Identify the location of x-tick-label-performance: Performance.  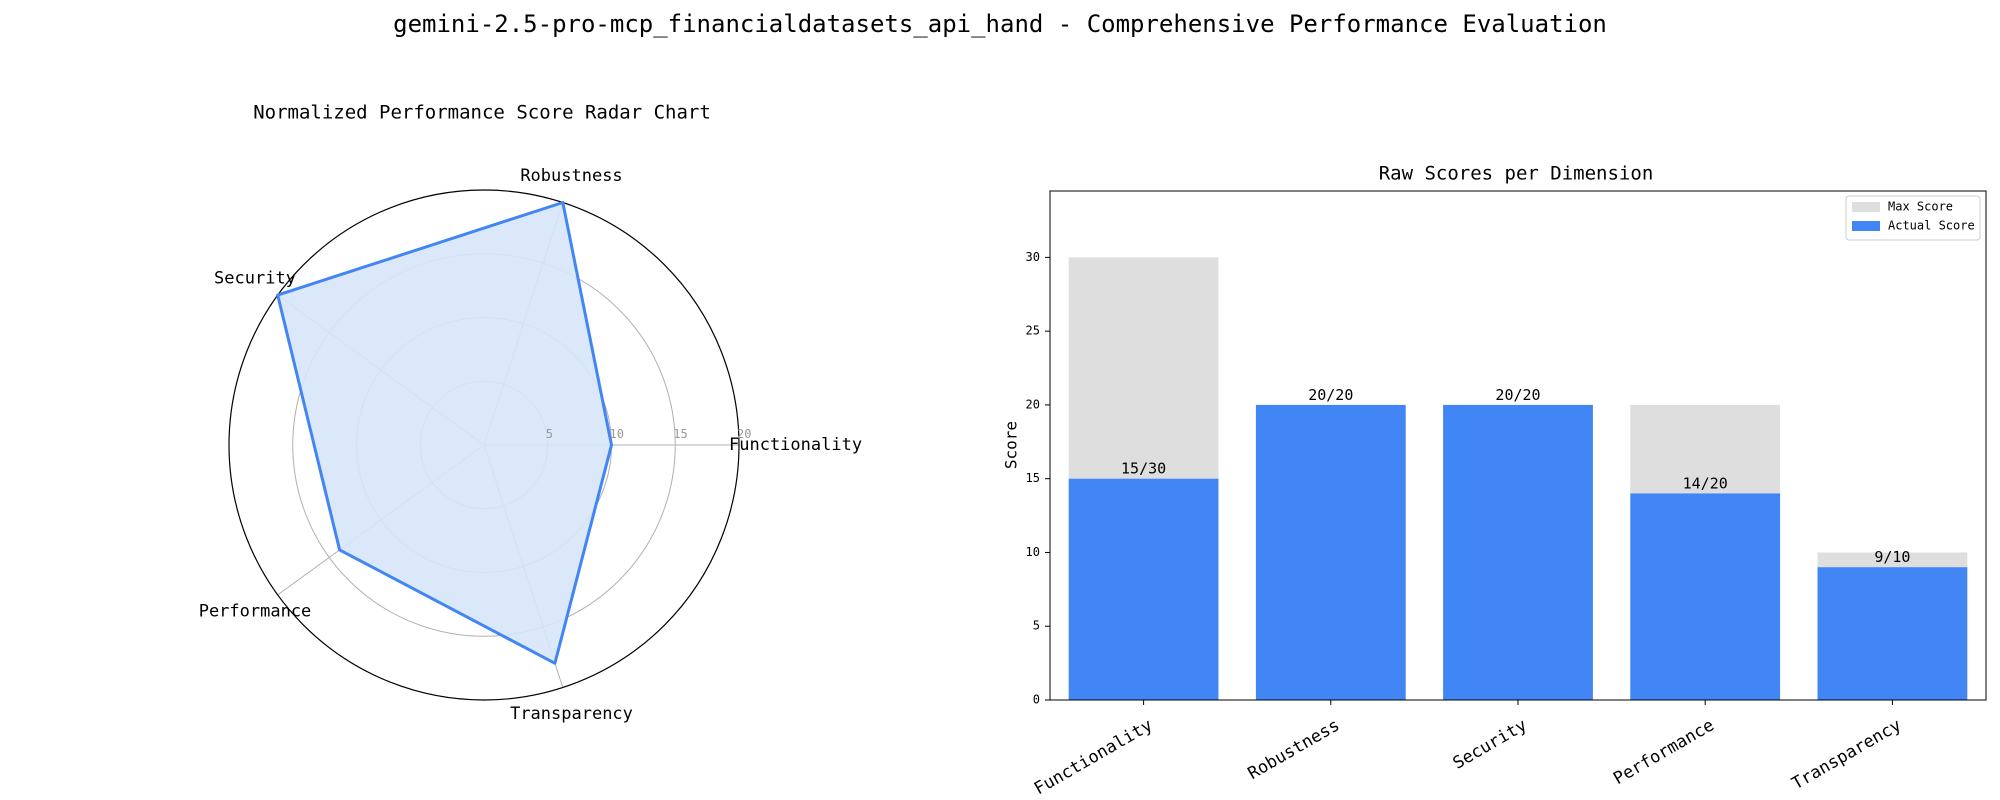
(1664, 752).